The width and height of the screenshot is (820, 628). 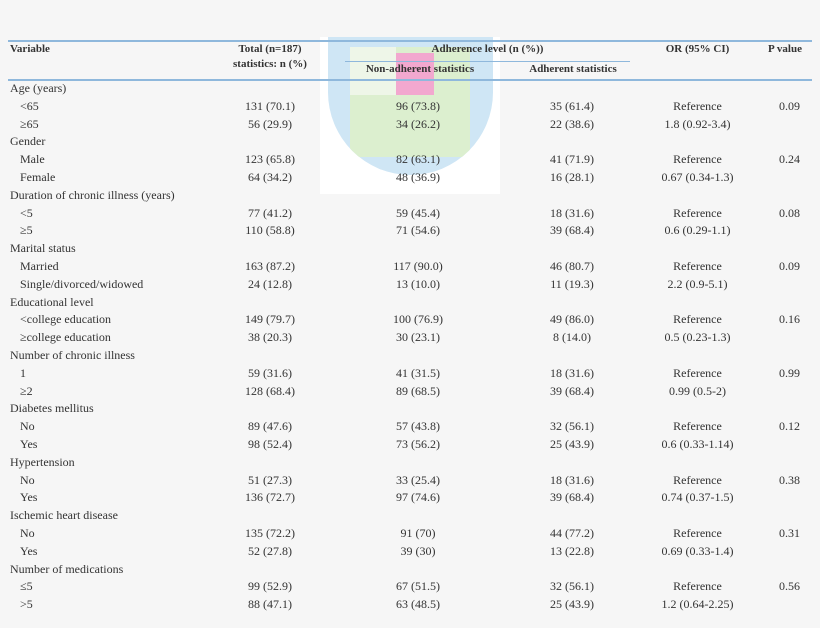 What do you see at coordinates (697, 337) in the screenshot?
I see `cell-or: 0.5 (0.23-1.3)` at bounding box center [697, 337].